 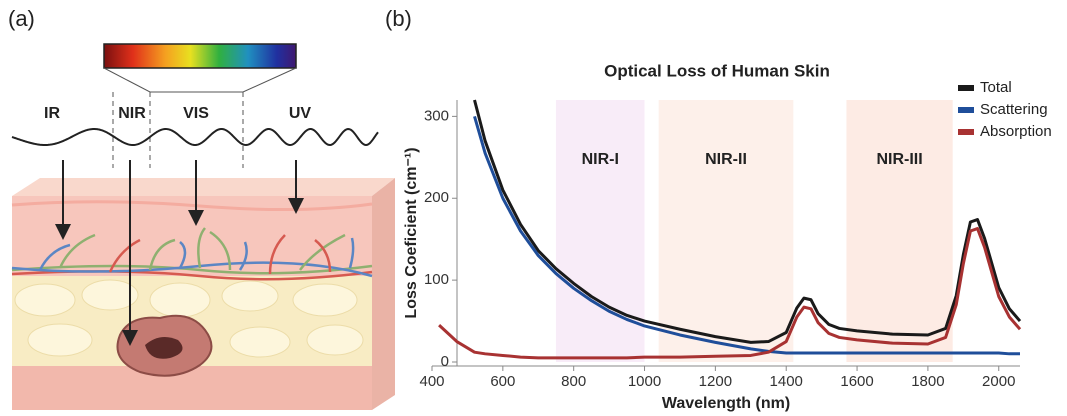 What do you see at coordinates (203, 187) in the screenshot?
I see `skin-top` at bounding box center [203, 187].